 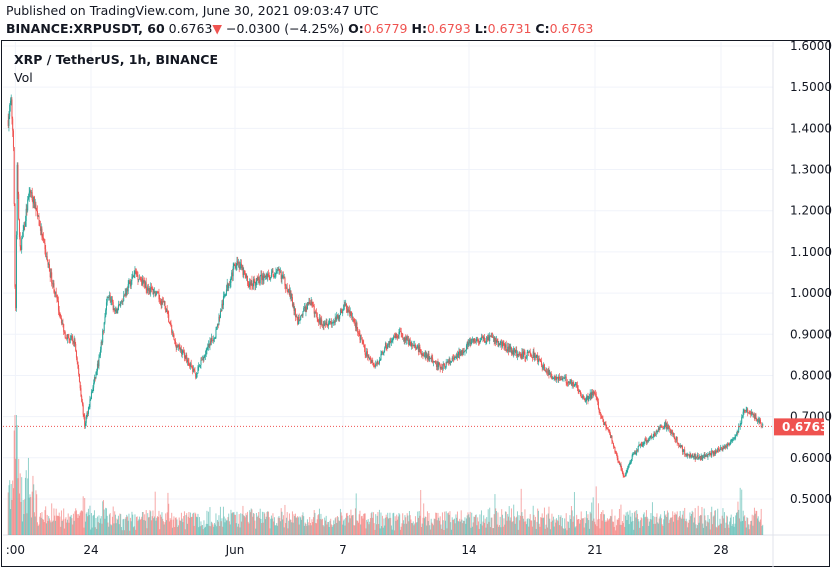 I want to click on high-value: 0.6793, so click(x=448, y=28).